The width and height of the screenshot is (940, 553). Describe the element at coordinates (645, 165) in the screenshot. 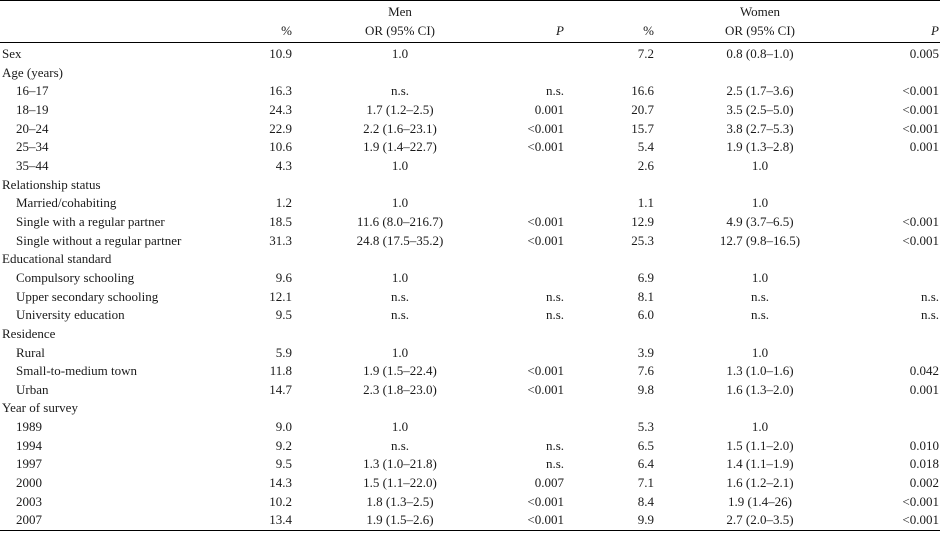

I see `women-percent-cell: 2.6` at that location.